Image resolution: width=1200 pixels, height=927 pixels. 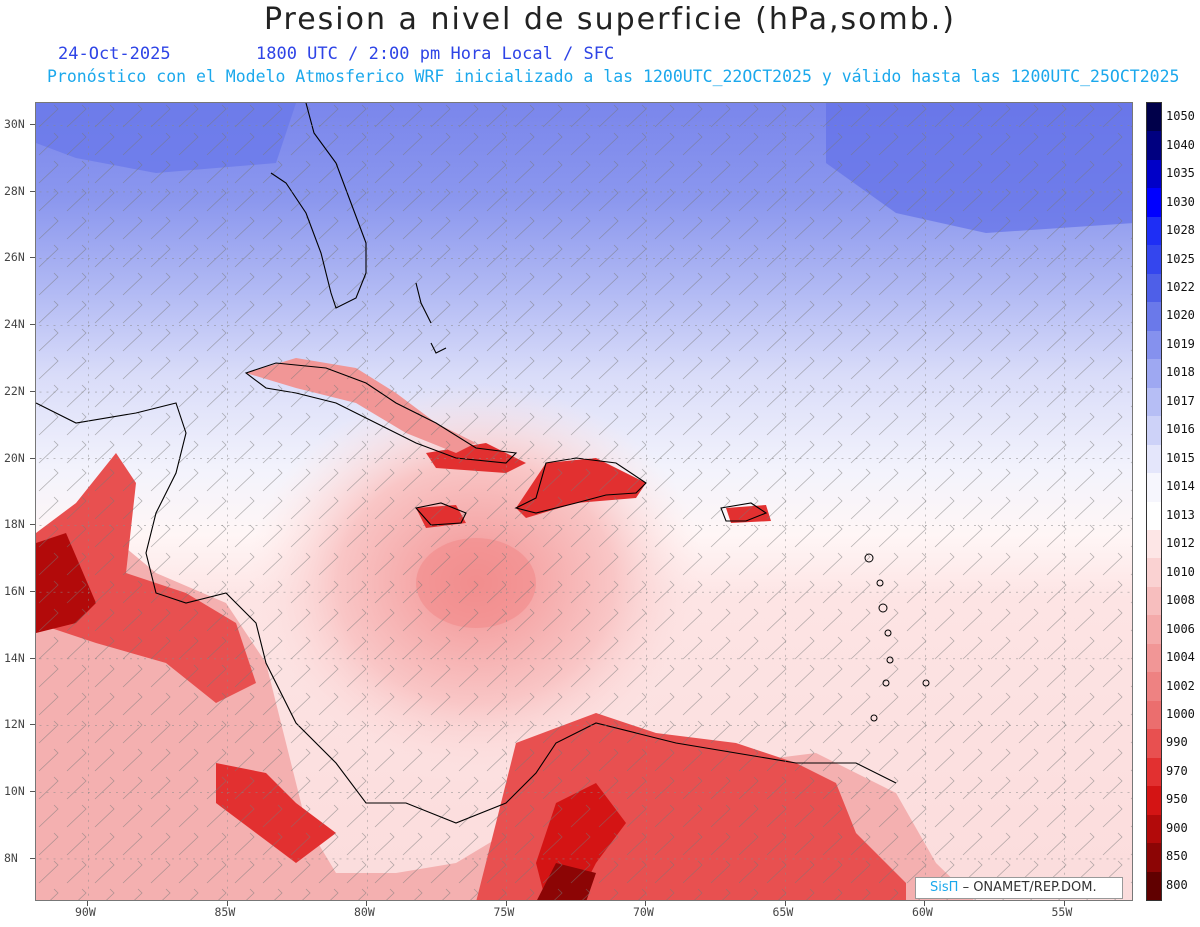 I want to click on colorbar-label: 1019, so click(x=1180, y=343).